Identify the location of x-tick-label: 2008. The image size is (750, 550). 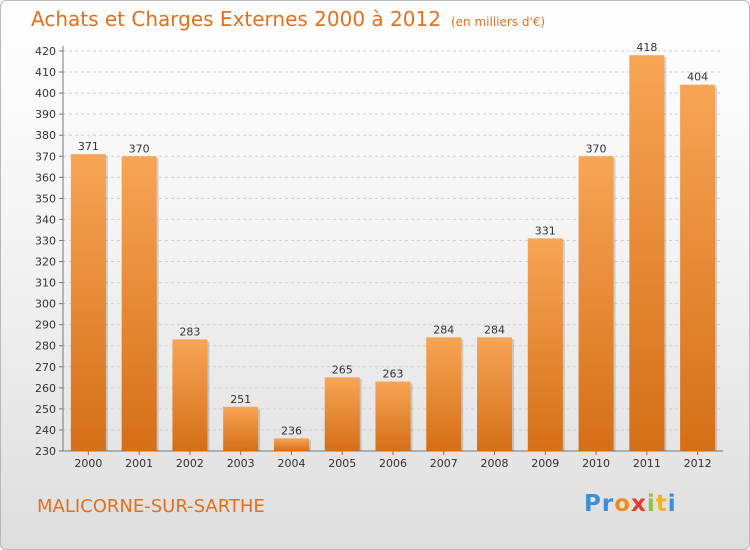
(495, 463).